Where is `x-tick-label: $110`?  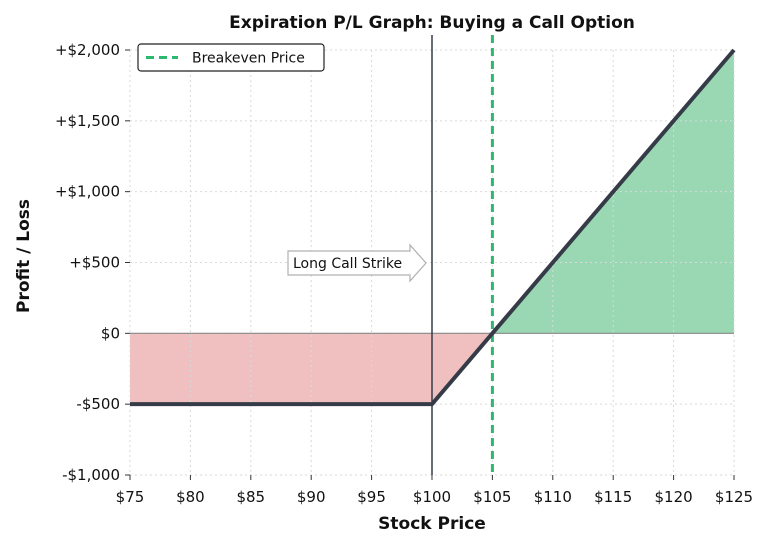 x-tick-label: $110 is located at coordinates (553, 497).